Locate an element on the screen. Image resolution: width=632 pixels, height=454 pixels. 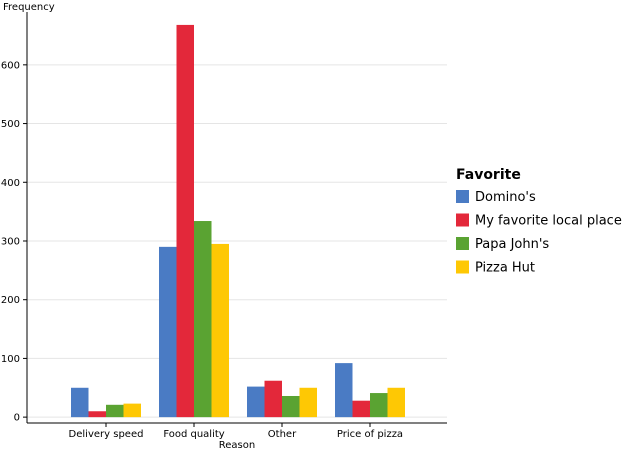
legend-label: Papa John's is located at coordinates (512, 244).